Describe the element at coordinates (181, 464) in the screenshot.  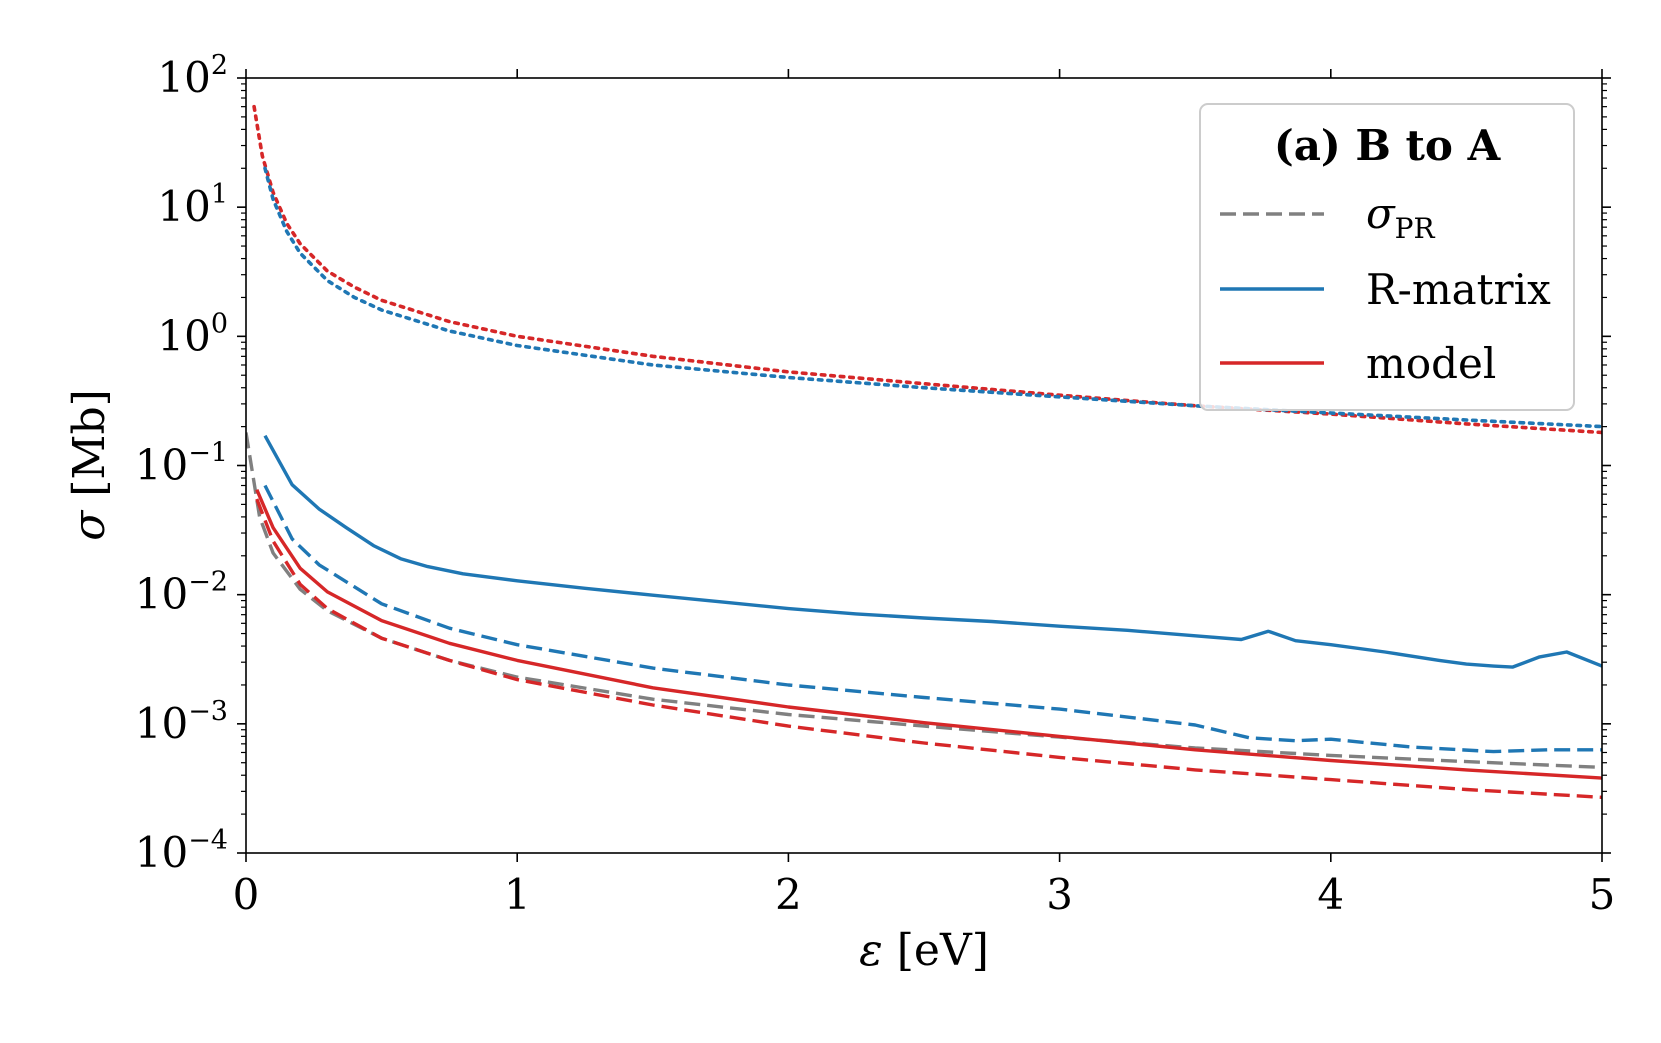
I see `y-tick-label: 10⁻¹` at that location.